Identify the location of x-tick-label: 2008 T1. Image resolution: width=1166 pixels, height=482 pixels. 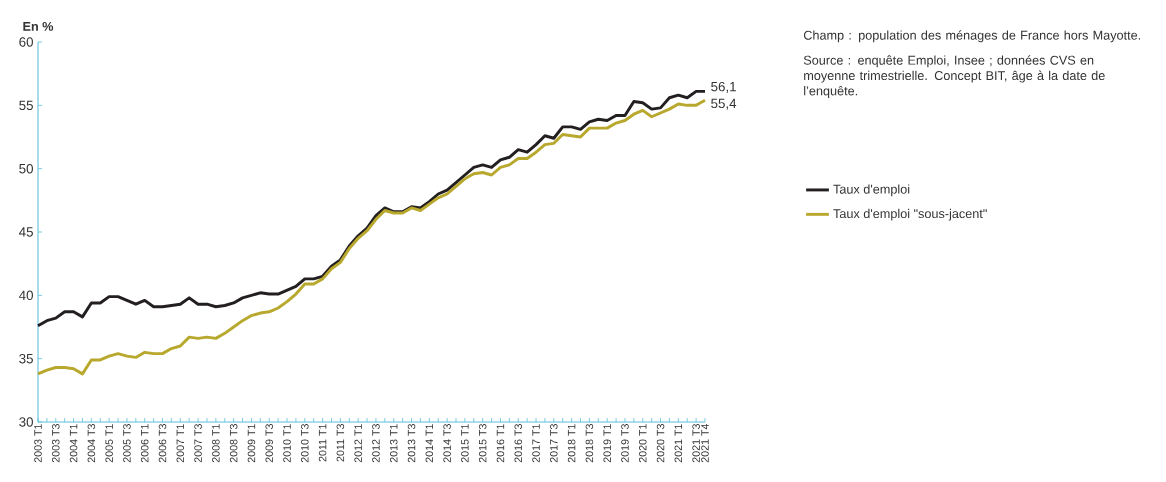
(216, 443).